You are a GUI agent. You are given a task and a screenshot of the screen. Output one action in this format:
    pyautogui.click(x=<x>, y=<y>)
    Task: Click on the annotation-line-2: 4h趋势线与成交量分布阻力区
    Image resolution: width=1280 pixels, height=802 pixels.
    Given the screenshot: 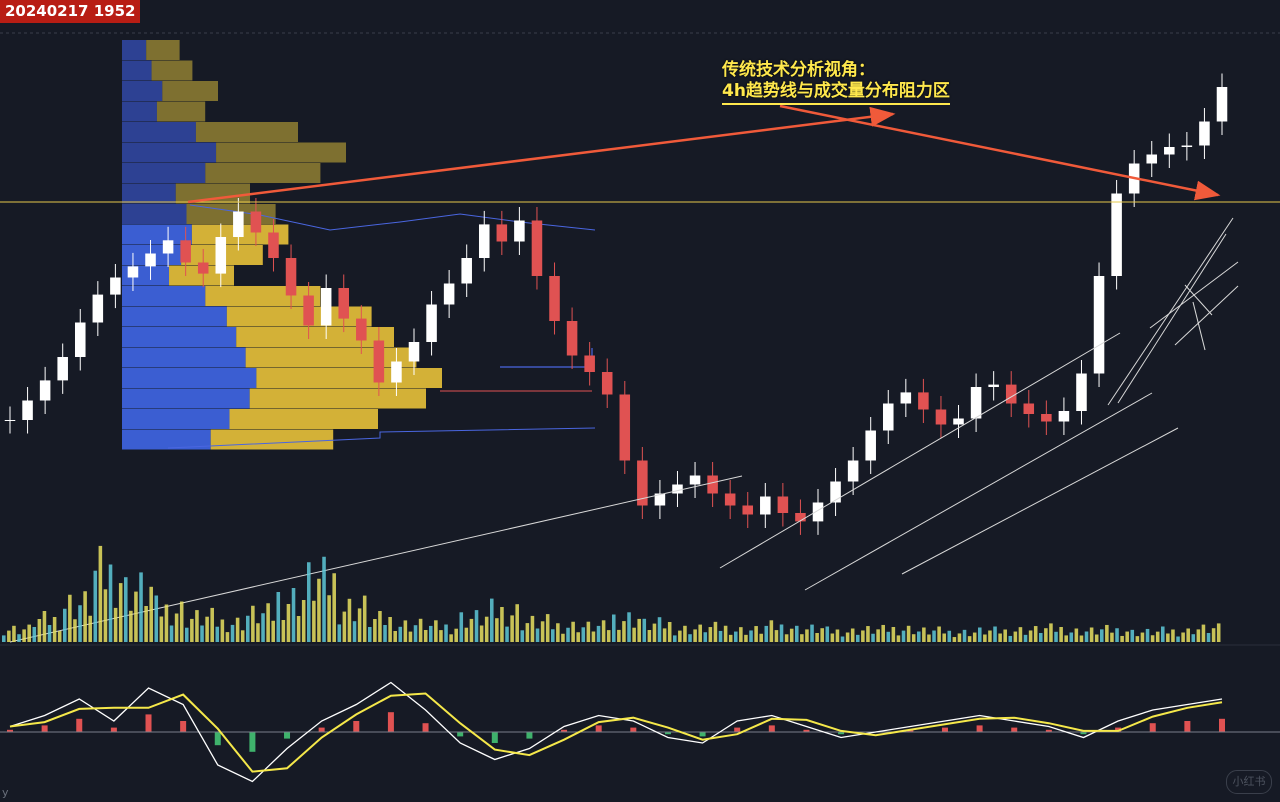 What is the action you would take?
    pyautogui.click(x=836, y=93)
    